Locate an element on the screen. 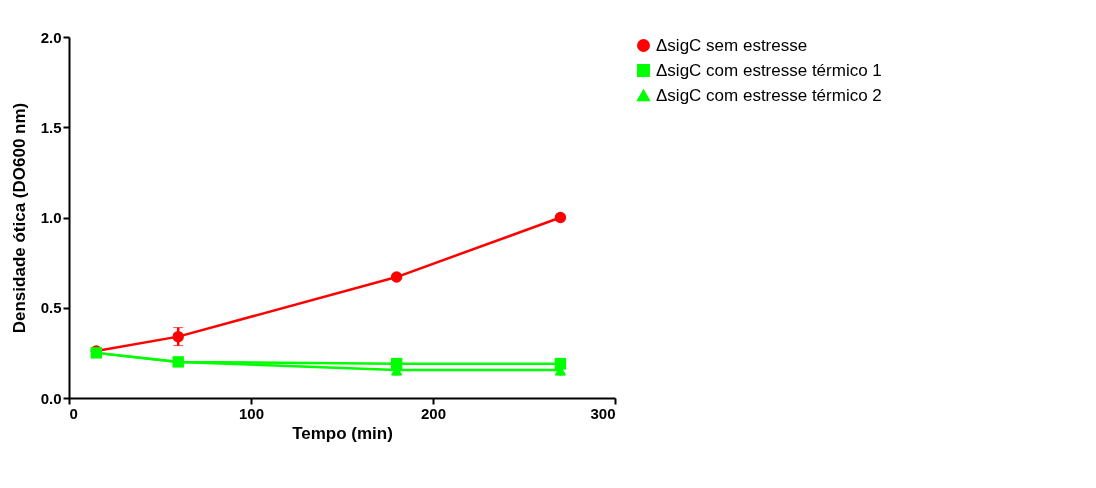  y-tick-label: 1.0 is located at coordinates (51, 217).